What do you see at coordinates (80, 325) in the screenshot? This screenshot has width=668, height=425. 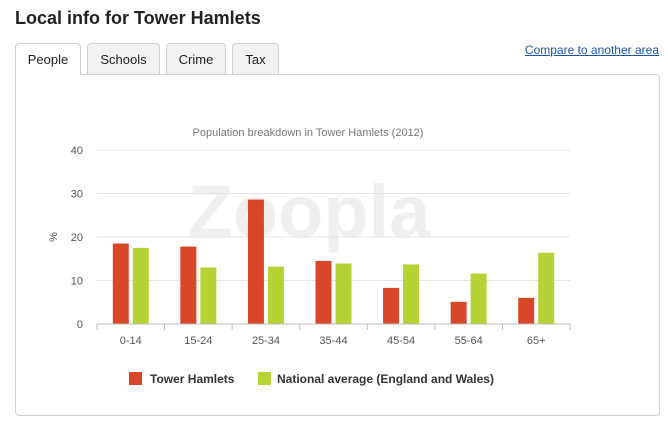 I see `y-tick-label: 0` at bounding box center [80, 325].